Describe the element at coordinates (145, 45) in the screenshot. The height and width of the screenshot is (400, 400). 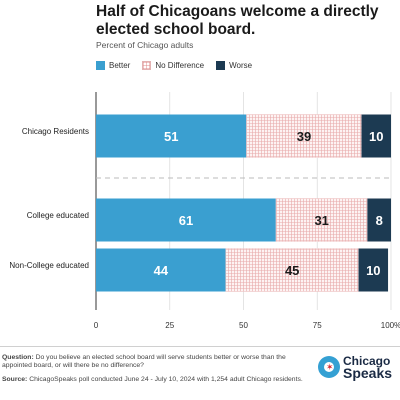
I see `chart-subtitle: Percent of Chicago adults` at that location.